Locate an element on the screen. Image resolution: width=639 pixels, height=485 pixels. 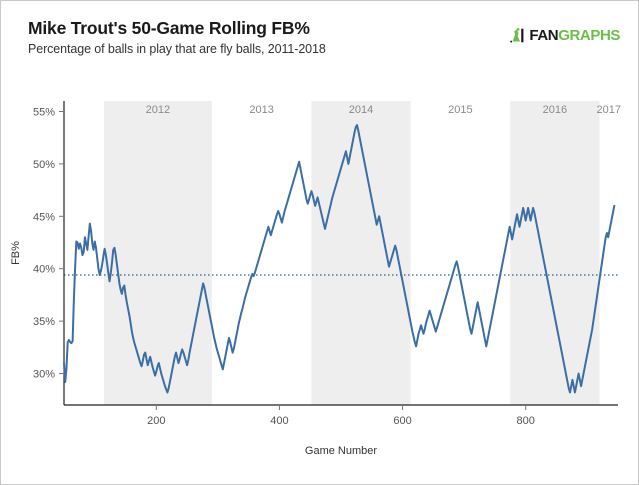
fangraphs-logo: FAN GRAPHS is located at coordinates (565, 35).